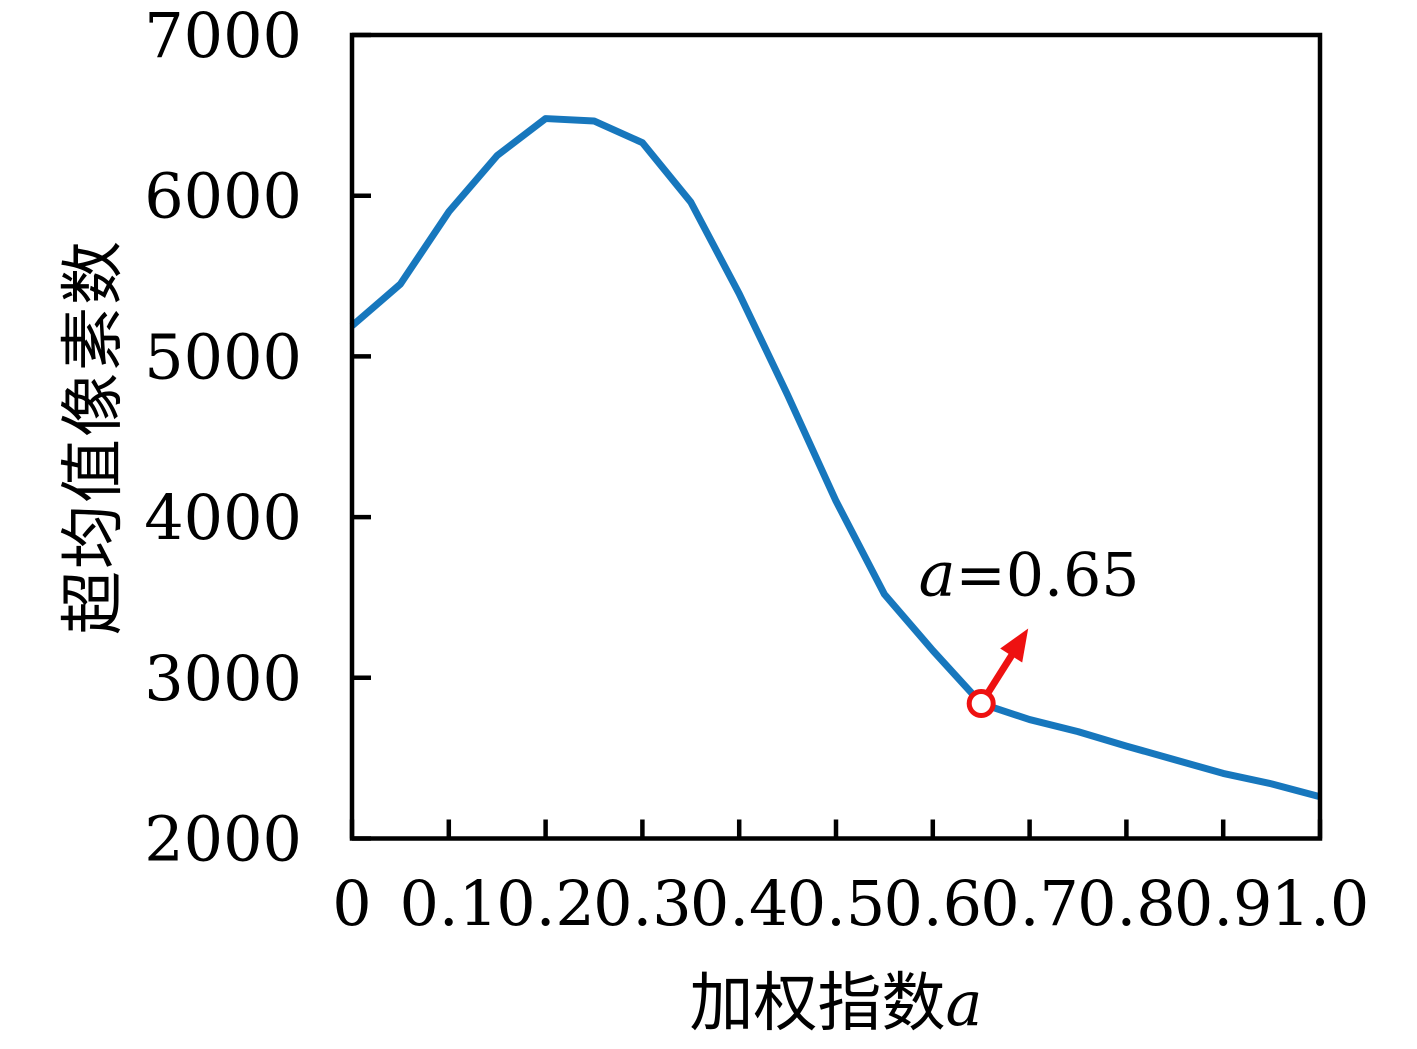 The height and width of the screenshot is (1049, 1417). I want to click on x-tick-label: 0.4, so click(739, 903).